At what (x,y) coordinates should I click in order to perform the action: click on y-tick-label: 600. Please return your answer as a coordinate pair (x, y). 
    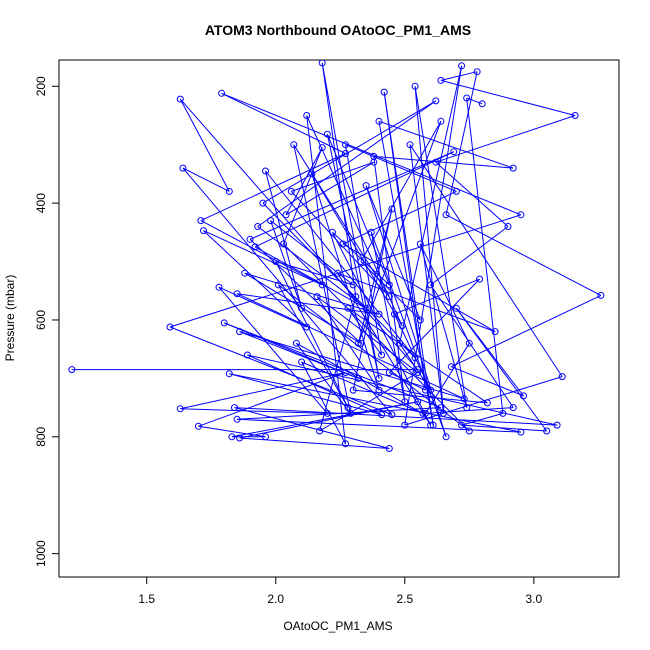
    Looking at the image, I should click on (41, 320).